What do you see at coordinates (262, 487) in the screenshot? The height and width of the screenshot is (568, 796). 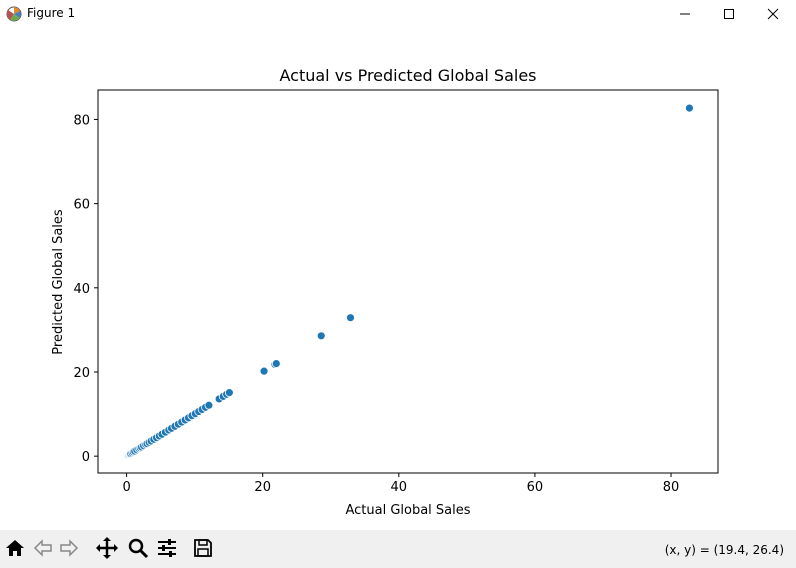 I see `x-tick-label: 20` at bounding box center [262, 487].